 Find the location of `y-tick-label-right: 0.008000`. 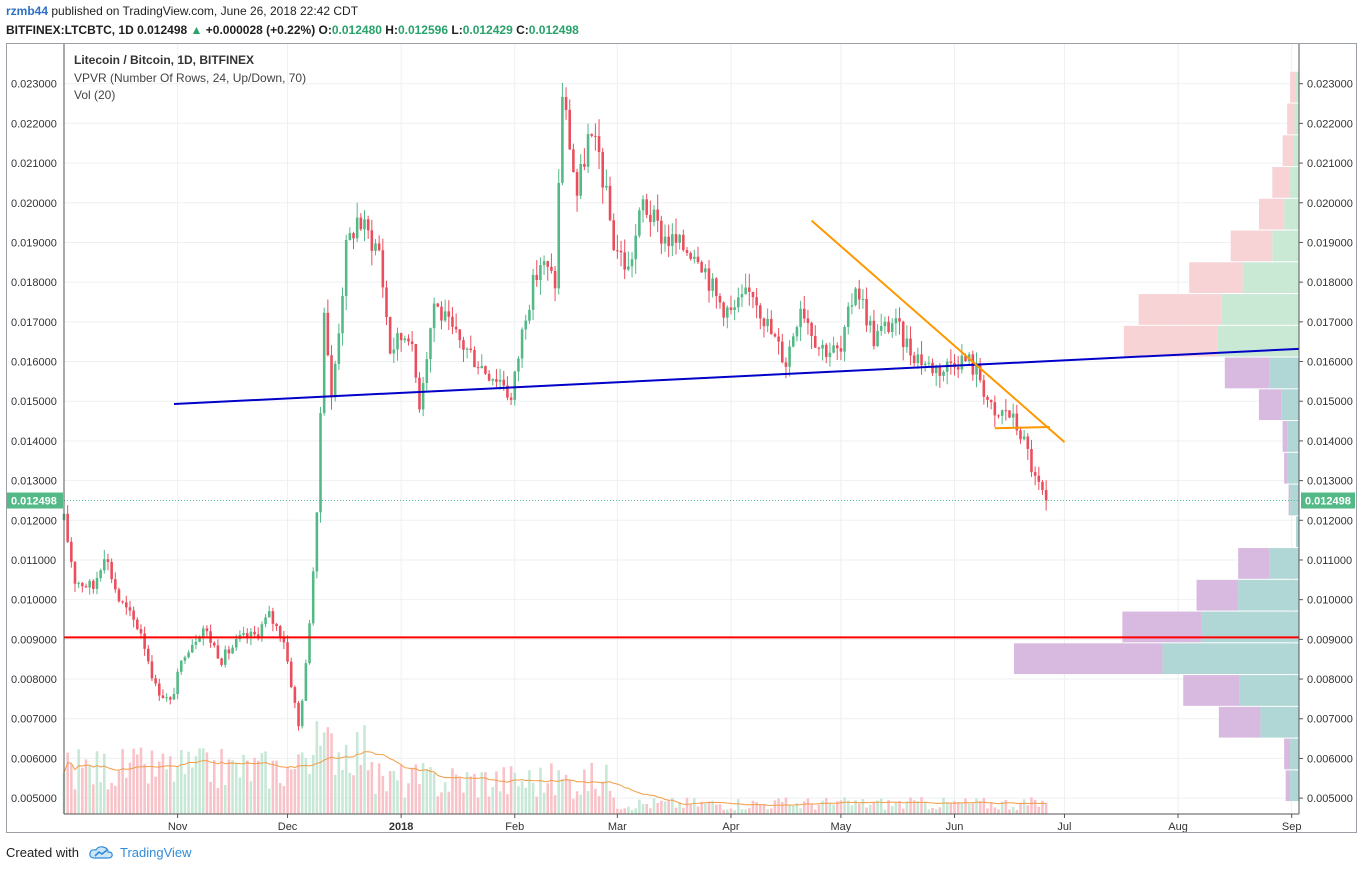

y-tick-label-right: 0.008000 is located at coordinates (1330, 680).